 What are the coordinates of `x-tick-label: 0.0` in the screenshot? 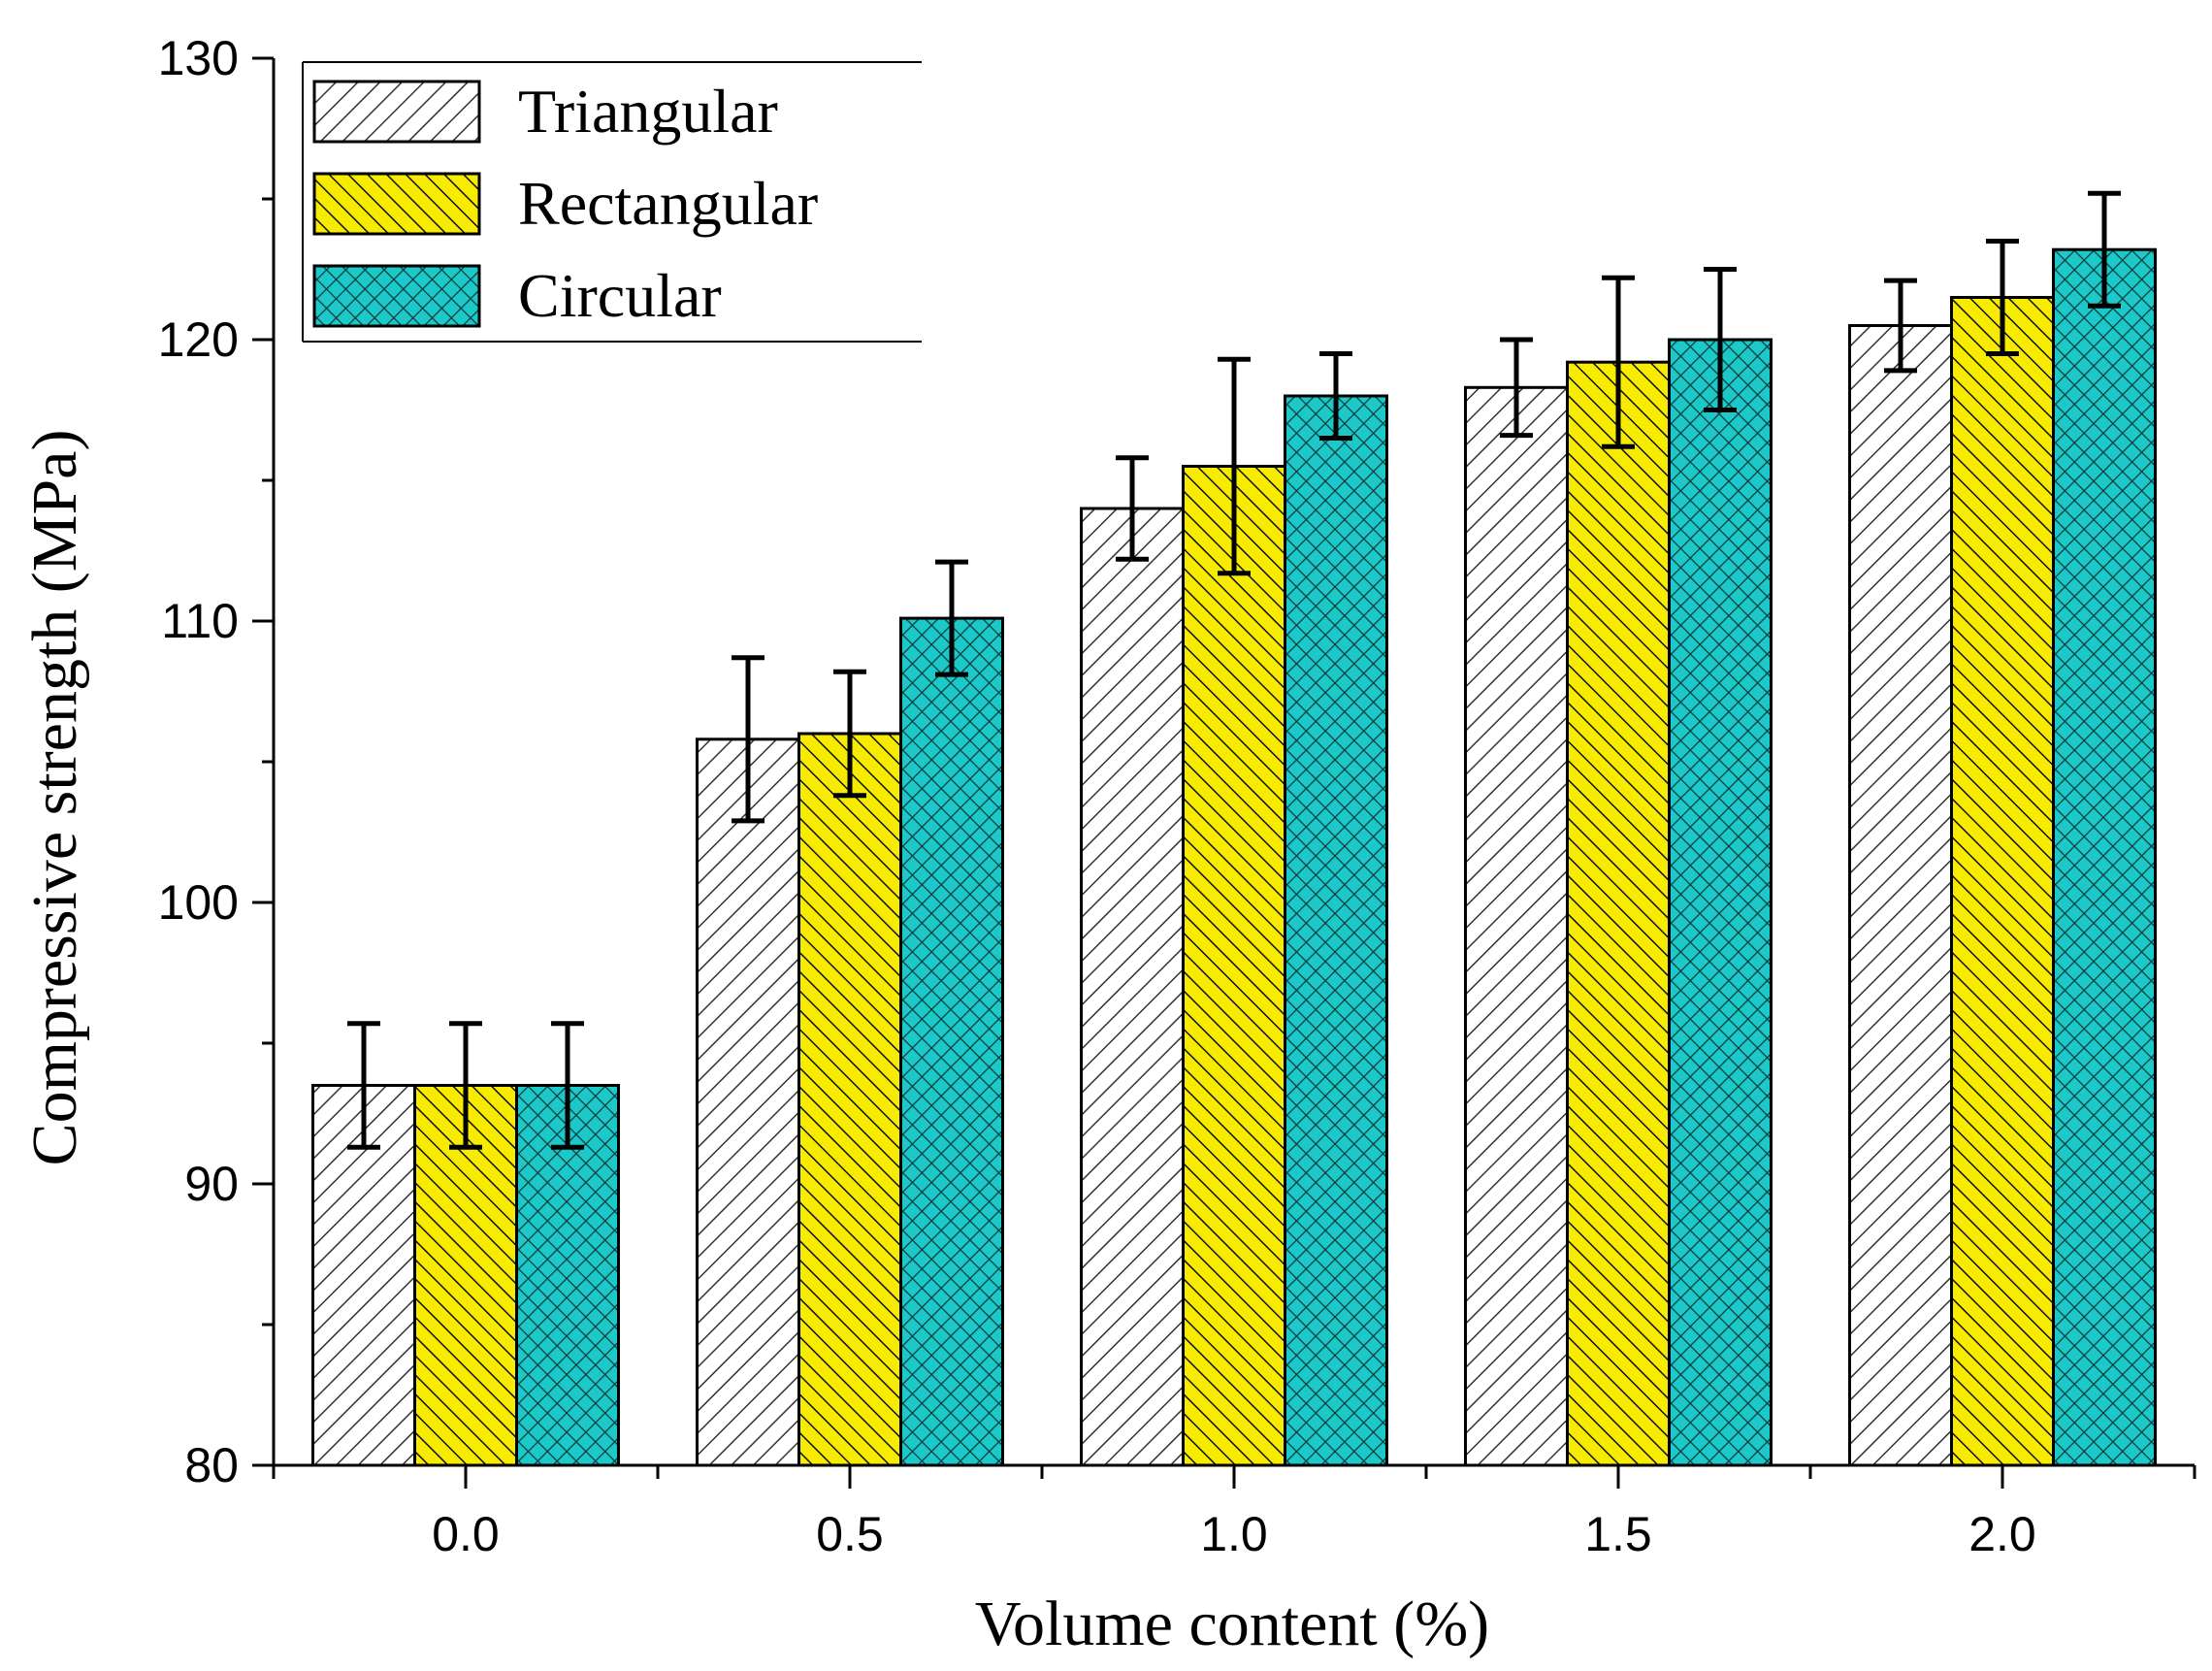 It's located at (466, 1534).